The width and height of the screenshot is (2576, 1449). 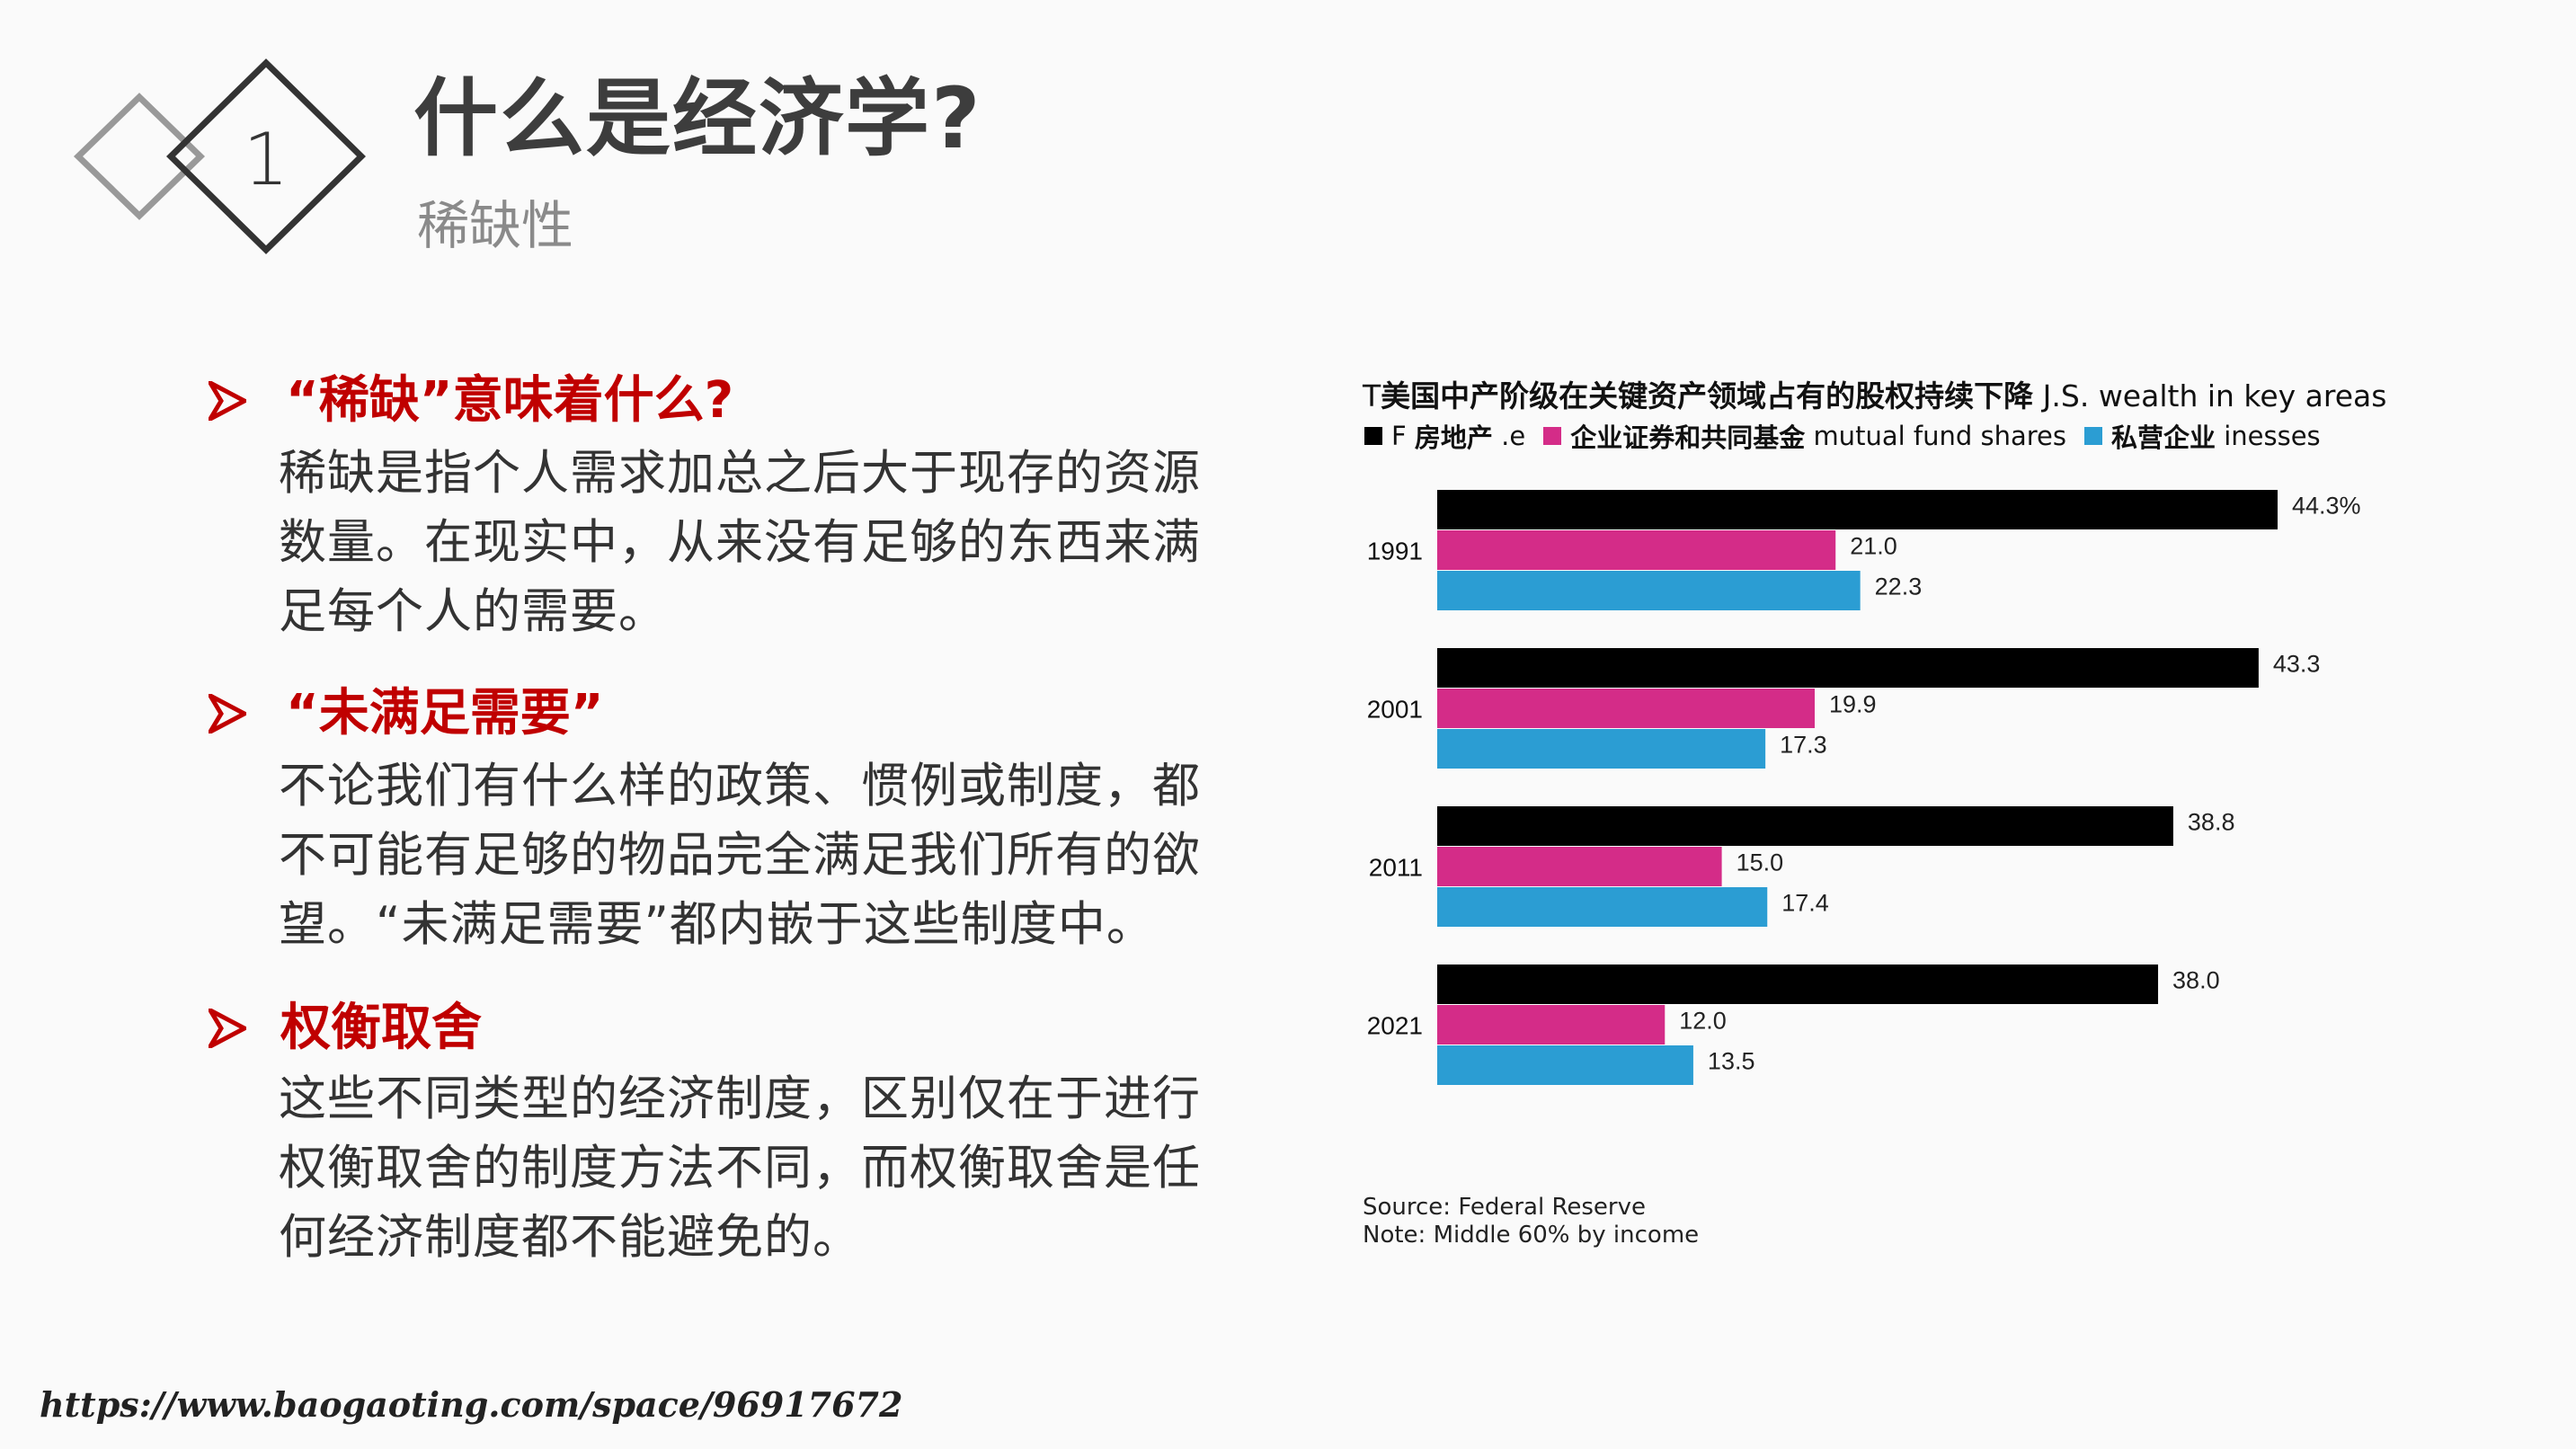 I want to click on page-subtitle: 稀缺性, so click(x=495, y=225).